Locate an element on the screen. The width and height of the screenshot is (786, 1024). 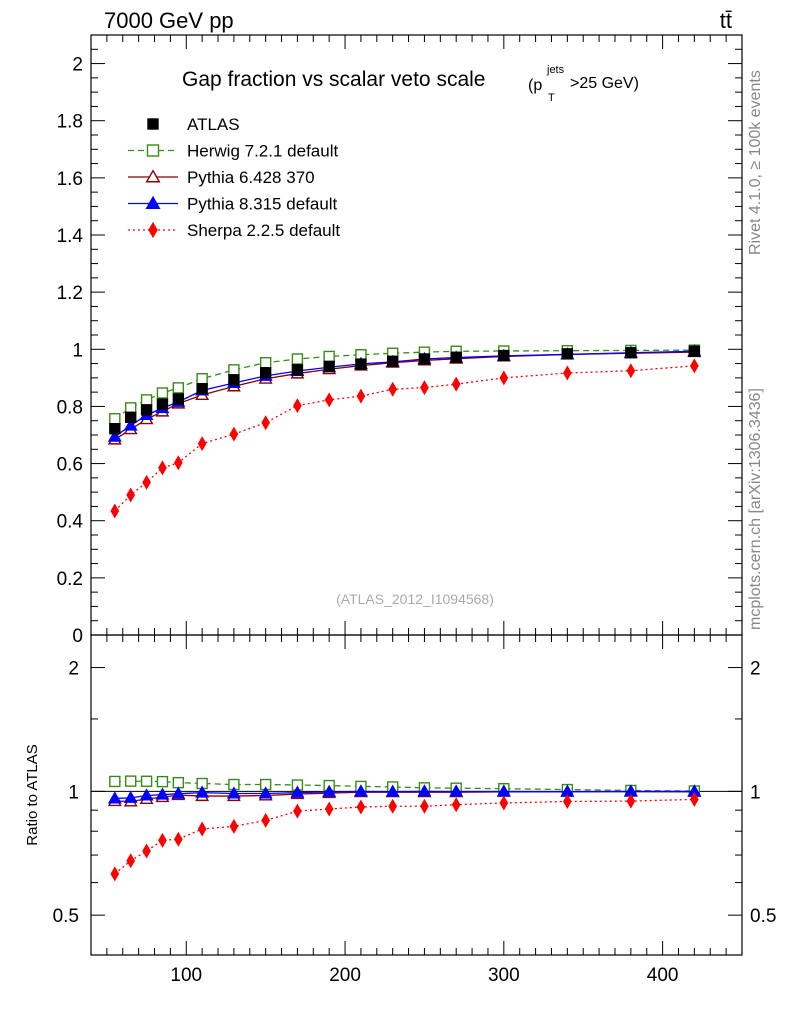
legend-label-sherpa-2-2-5-default: Sherpa 2.2.5 default is located at coordinates (263, 230).